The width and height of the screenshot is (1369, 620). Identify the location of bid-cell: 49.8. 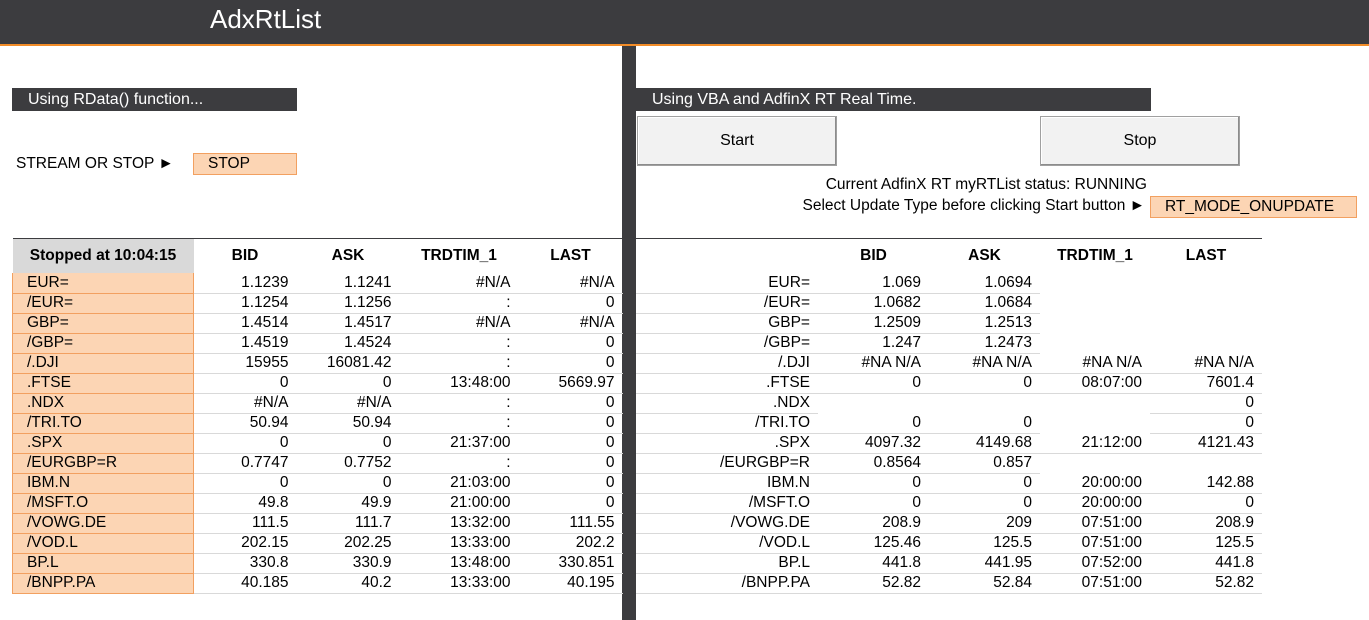
(245, 503).